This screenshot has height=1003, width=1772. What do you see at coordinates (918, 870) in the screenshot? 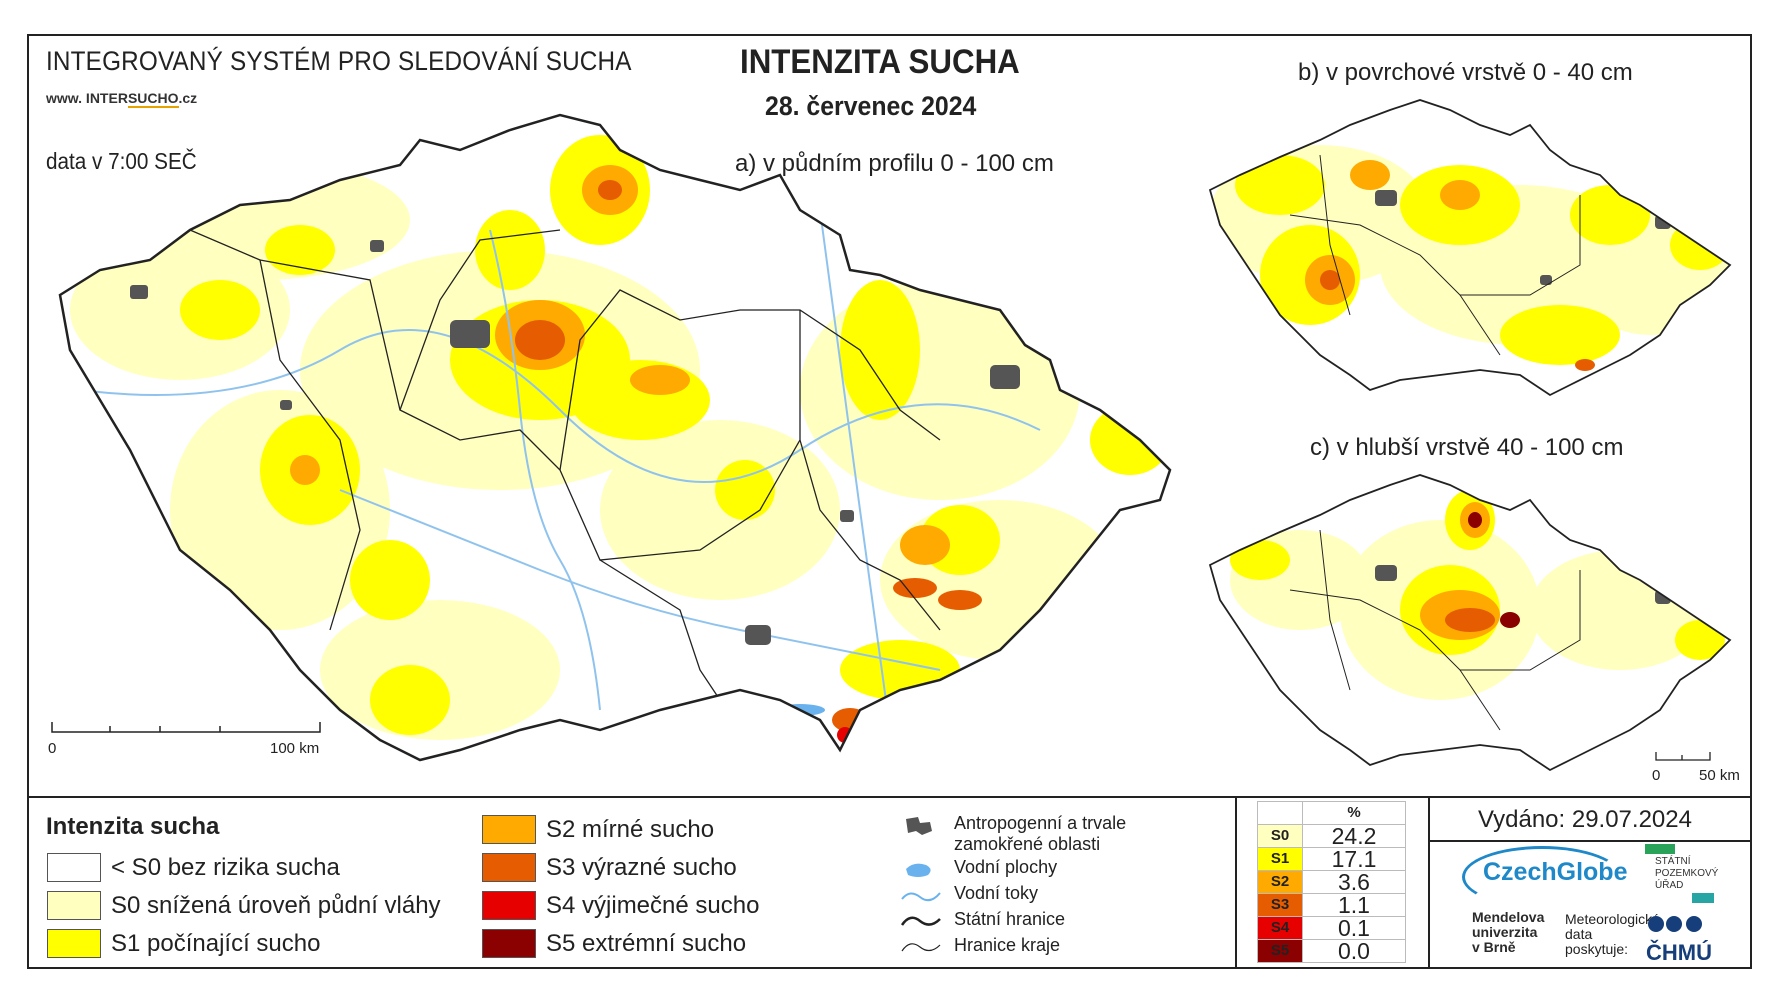
I see `water-body-icon` at bounding box center [918, 870].